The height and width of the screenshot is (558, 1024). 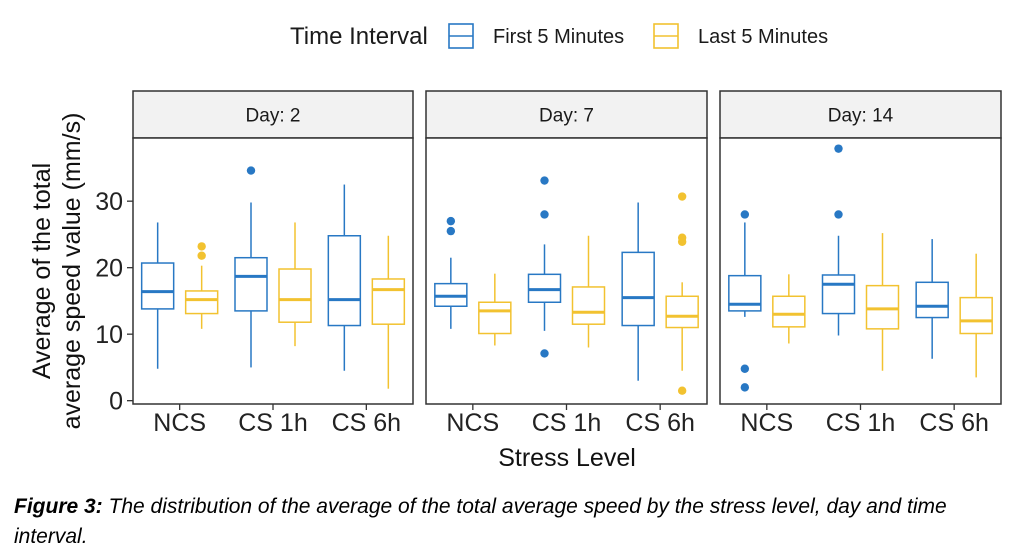 I want to click on y-tick-label: 20, so click(x=109, y=269).